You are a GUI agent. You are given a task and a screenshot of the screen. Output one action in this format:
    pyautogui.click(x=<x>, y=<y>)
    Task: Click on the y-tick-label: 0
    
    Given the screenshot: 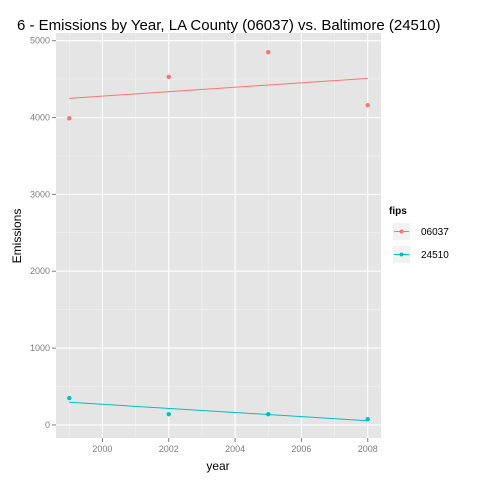 What is the action you would take?
    pyautogui.click(x=47, y=425)
    